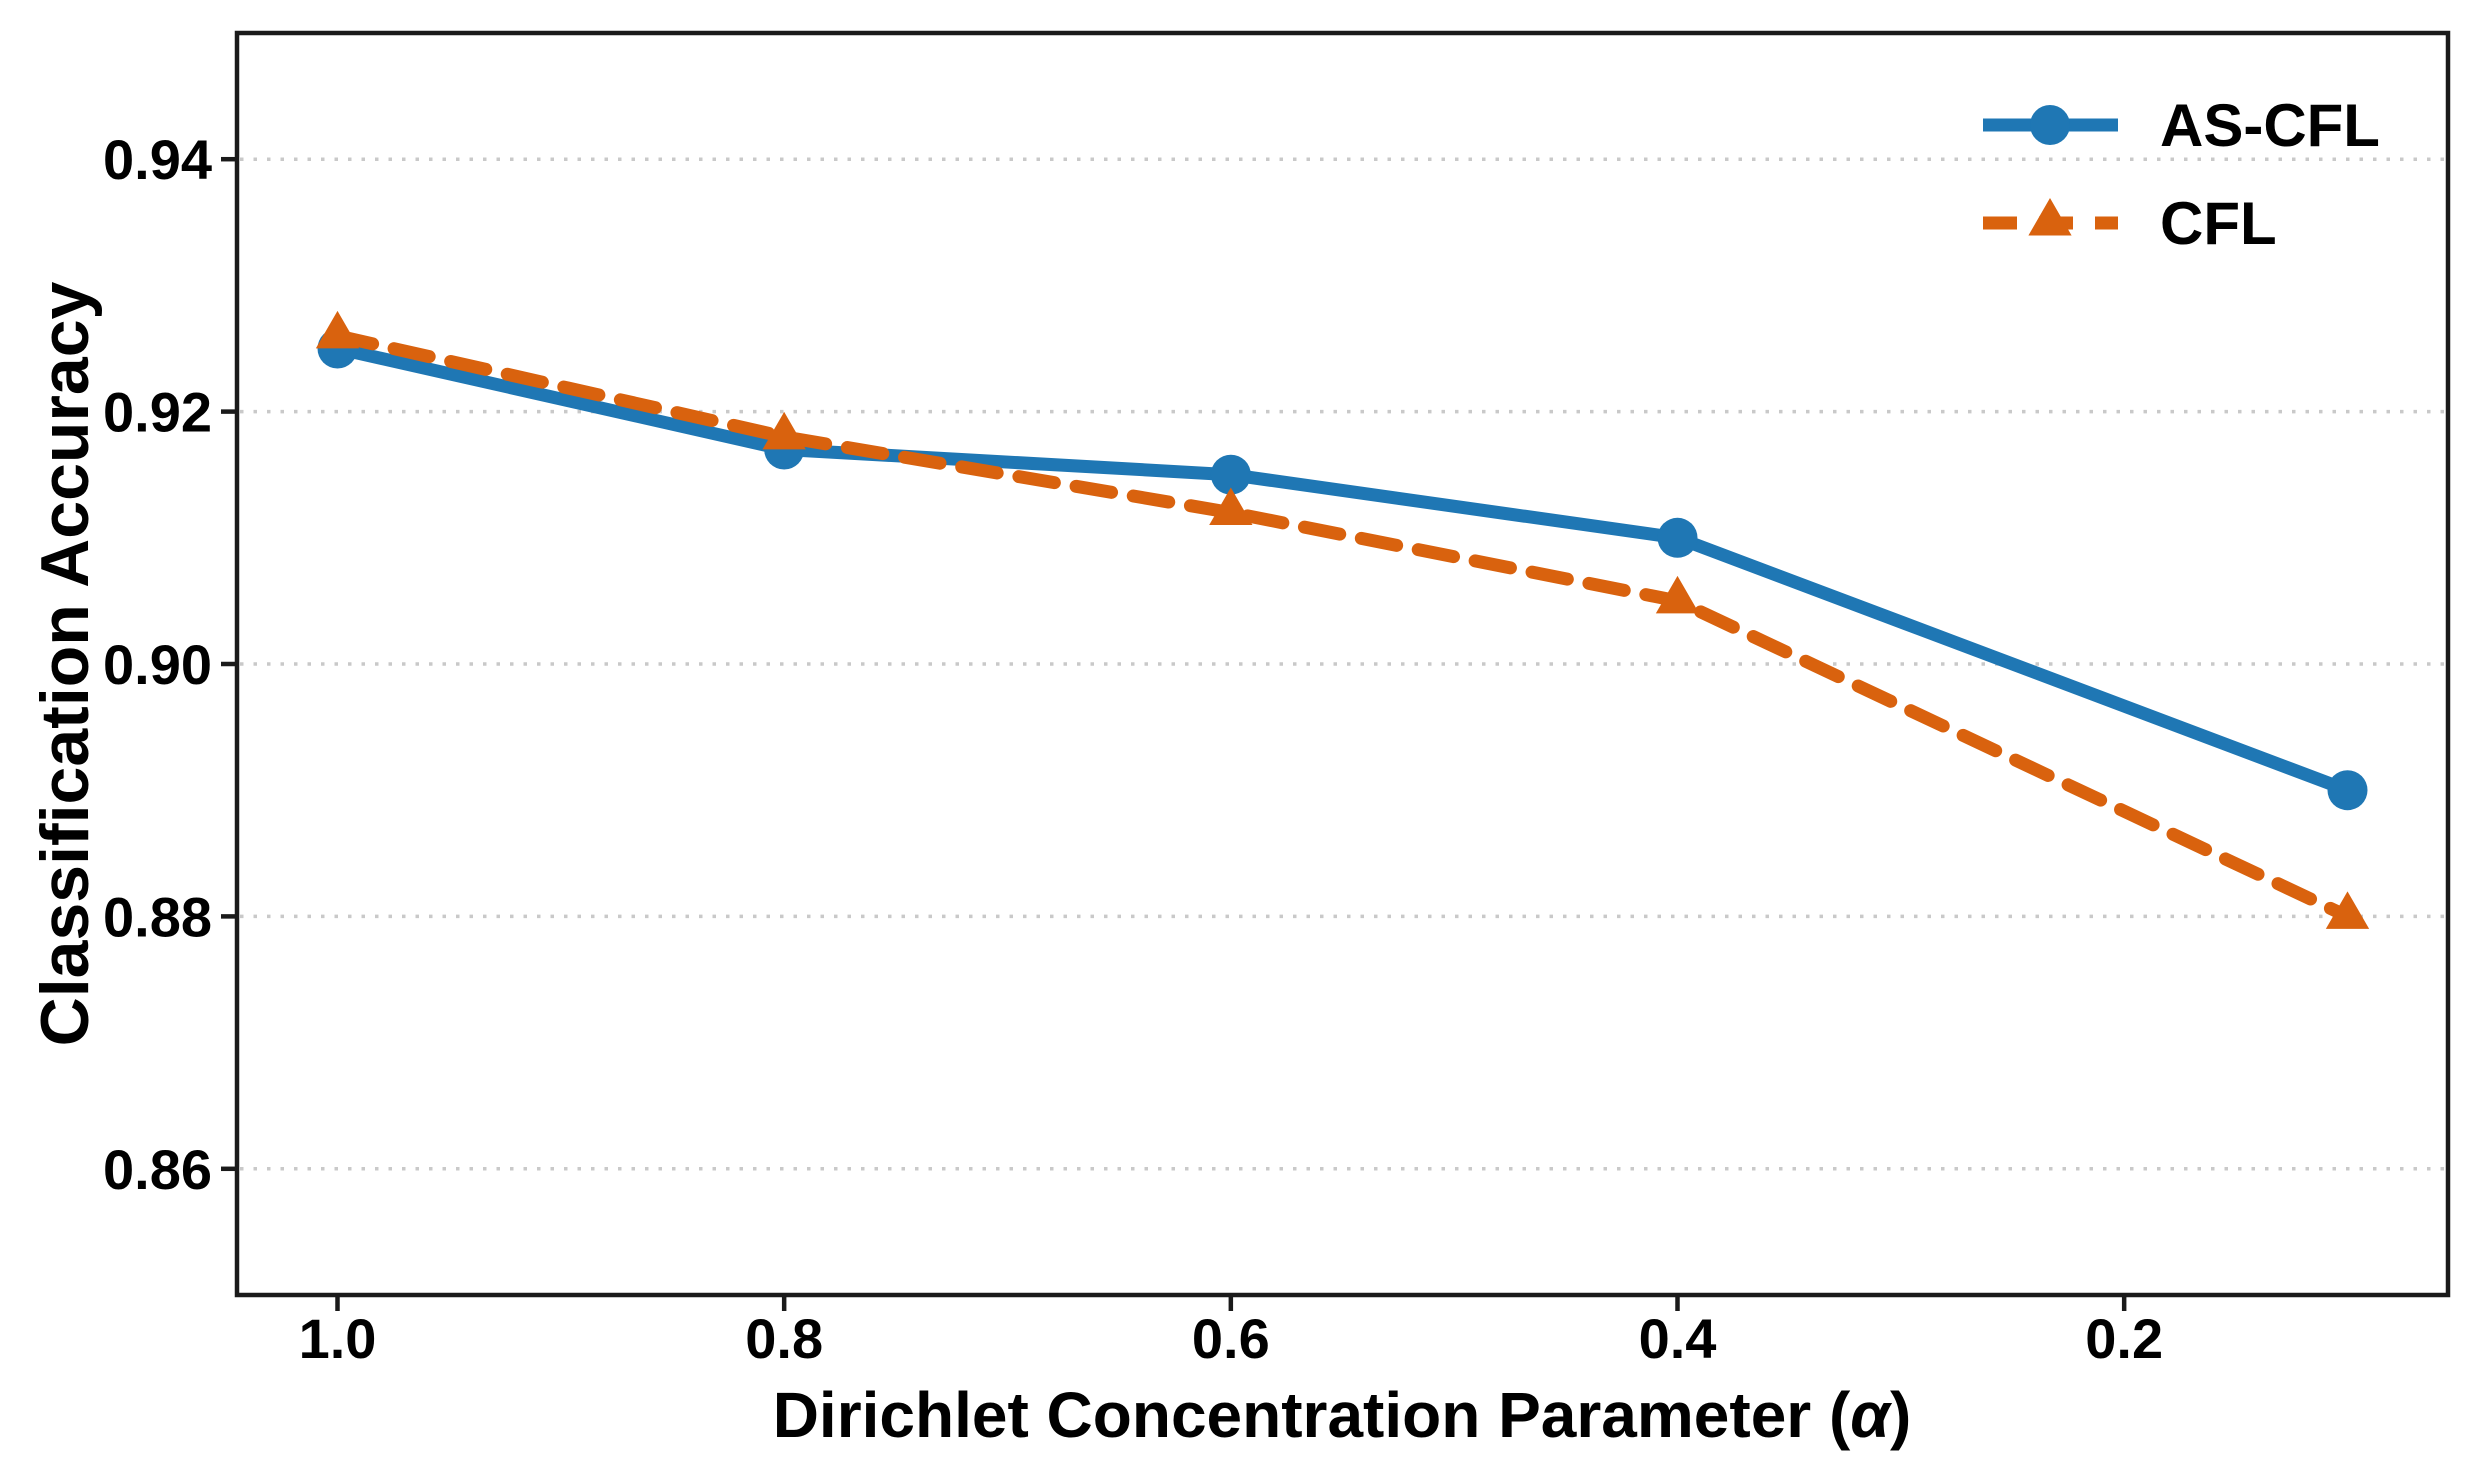 The image size is (2469, 1473). I want to click on x-tick-label: 0.4, so click(1678, 1338).